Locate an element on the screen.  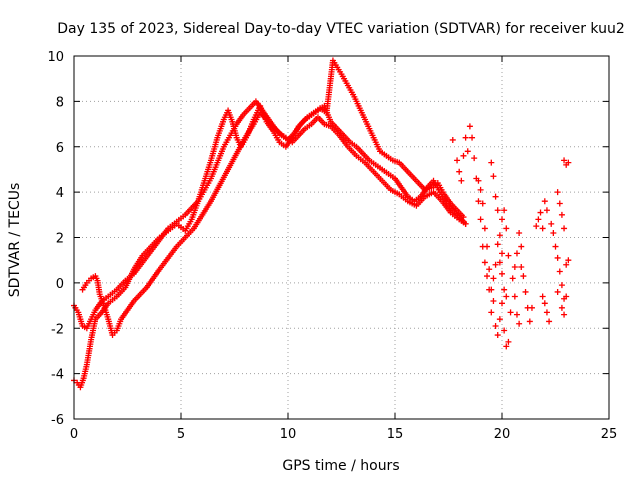
x-tick-label: 20 is located at coordinates (502, 434).